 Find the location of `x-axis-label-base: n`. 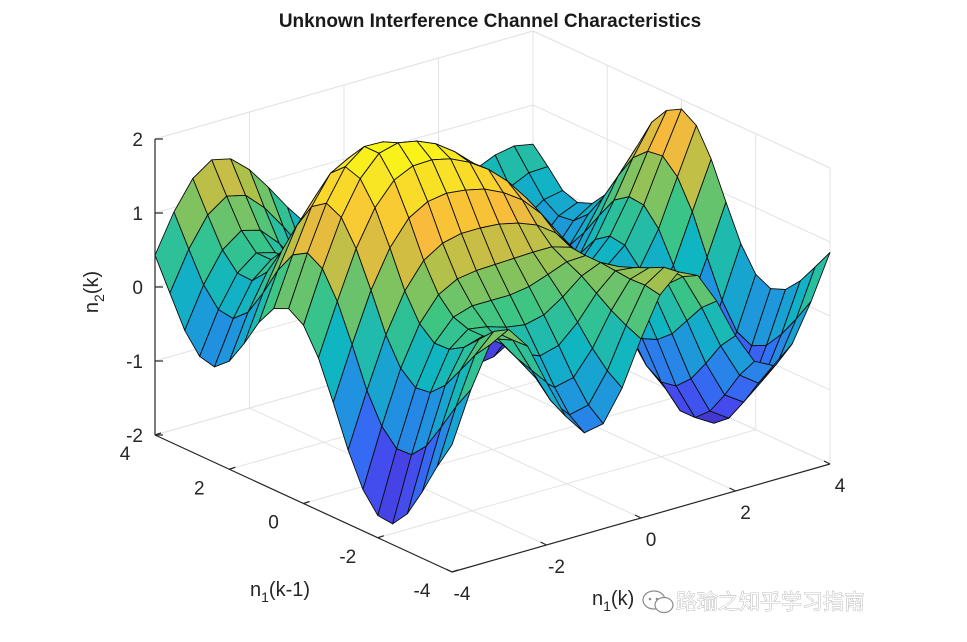

x-axis-label-base: n is located at coordinates (597, 599).